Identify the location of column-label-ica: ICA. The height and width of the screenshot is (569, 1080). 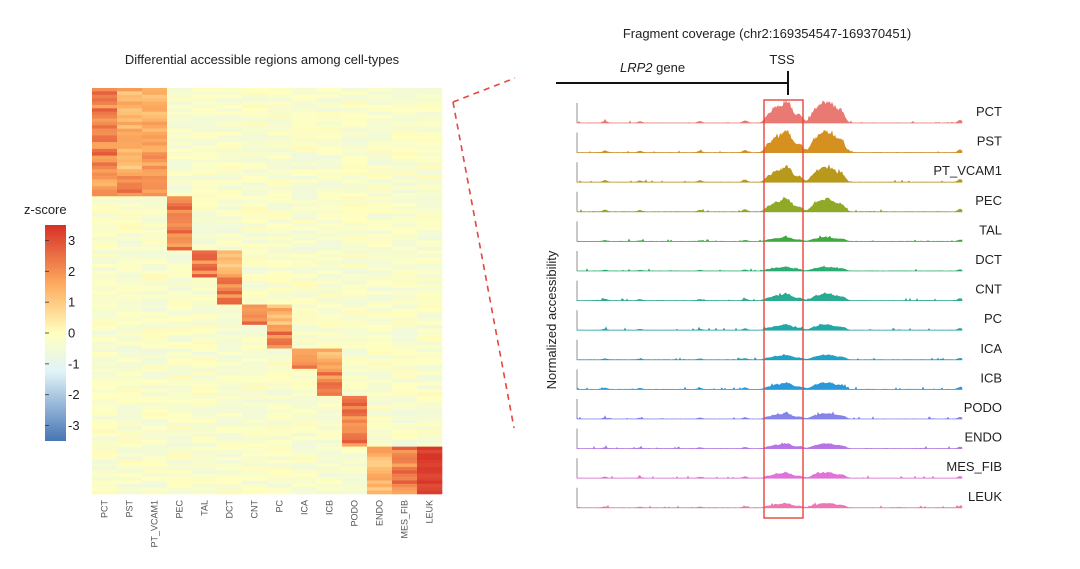
(305, 507).